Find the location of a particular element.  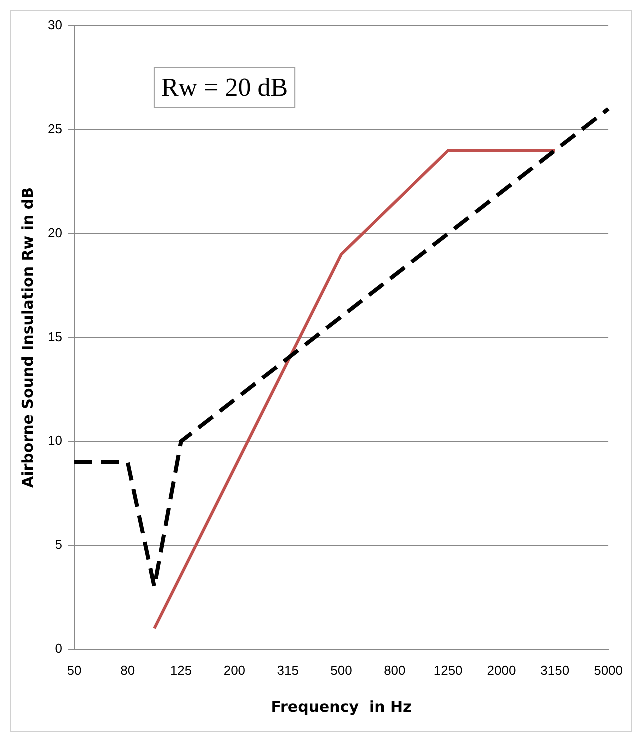

x-tick-label: 2000 is located at coordinates (501, 670).